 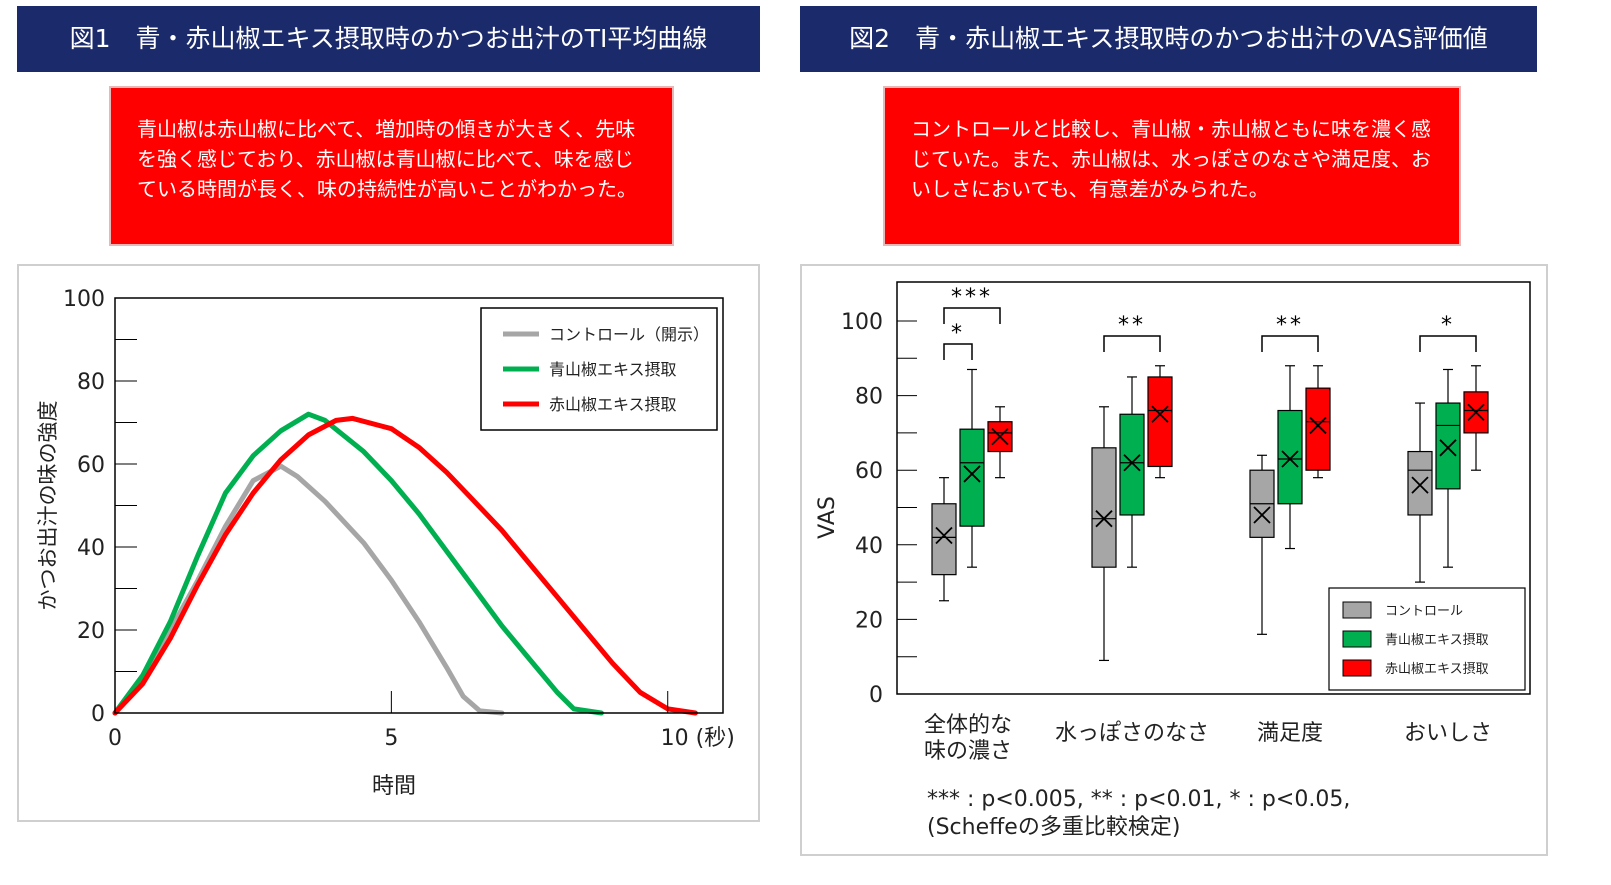 I want to click on y-axis-label: かつお出汁の味の強度, so click(x=48, y=506).